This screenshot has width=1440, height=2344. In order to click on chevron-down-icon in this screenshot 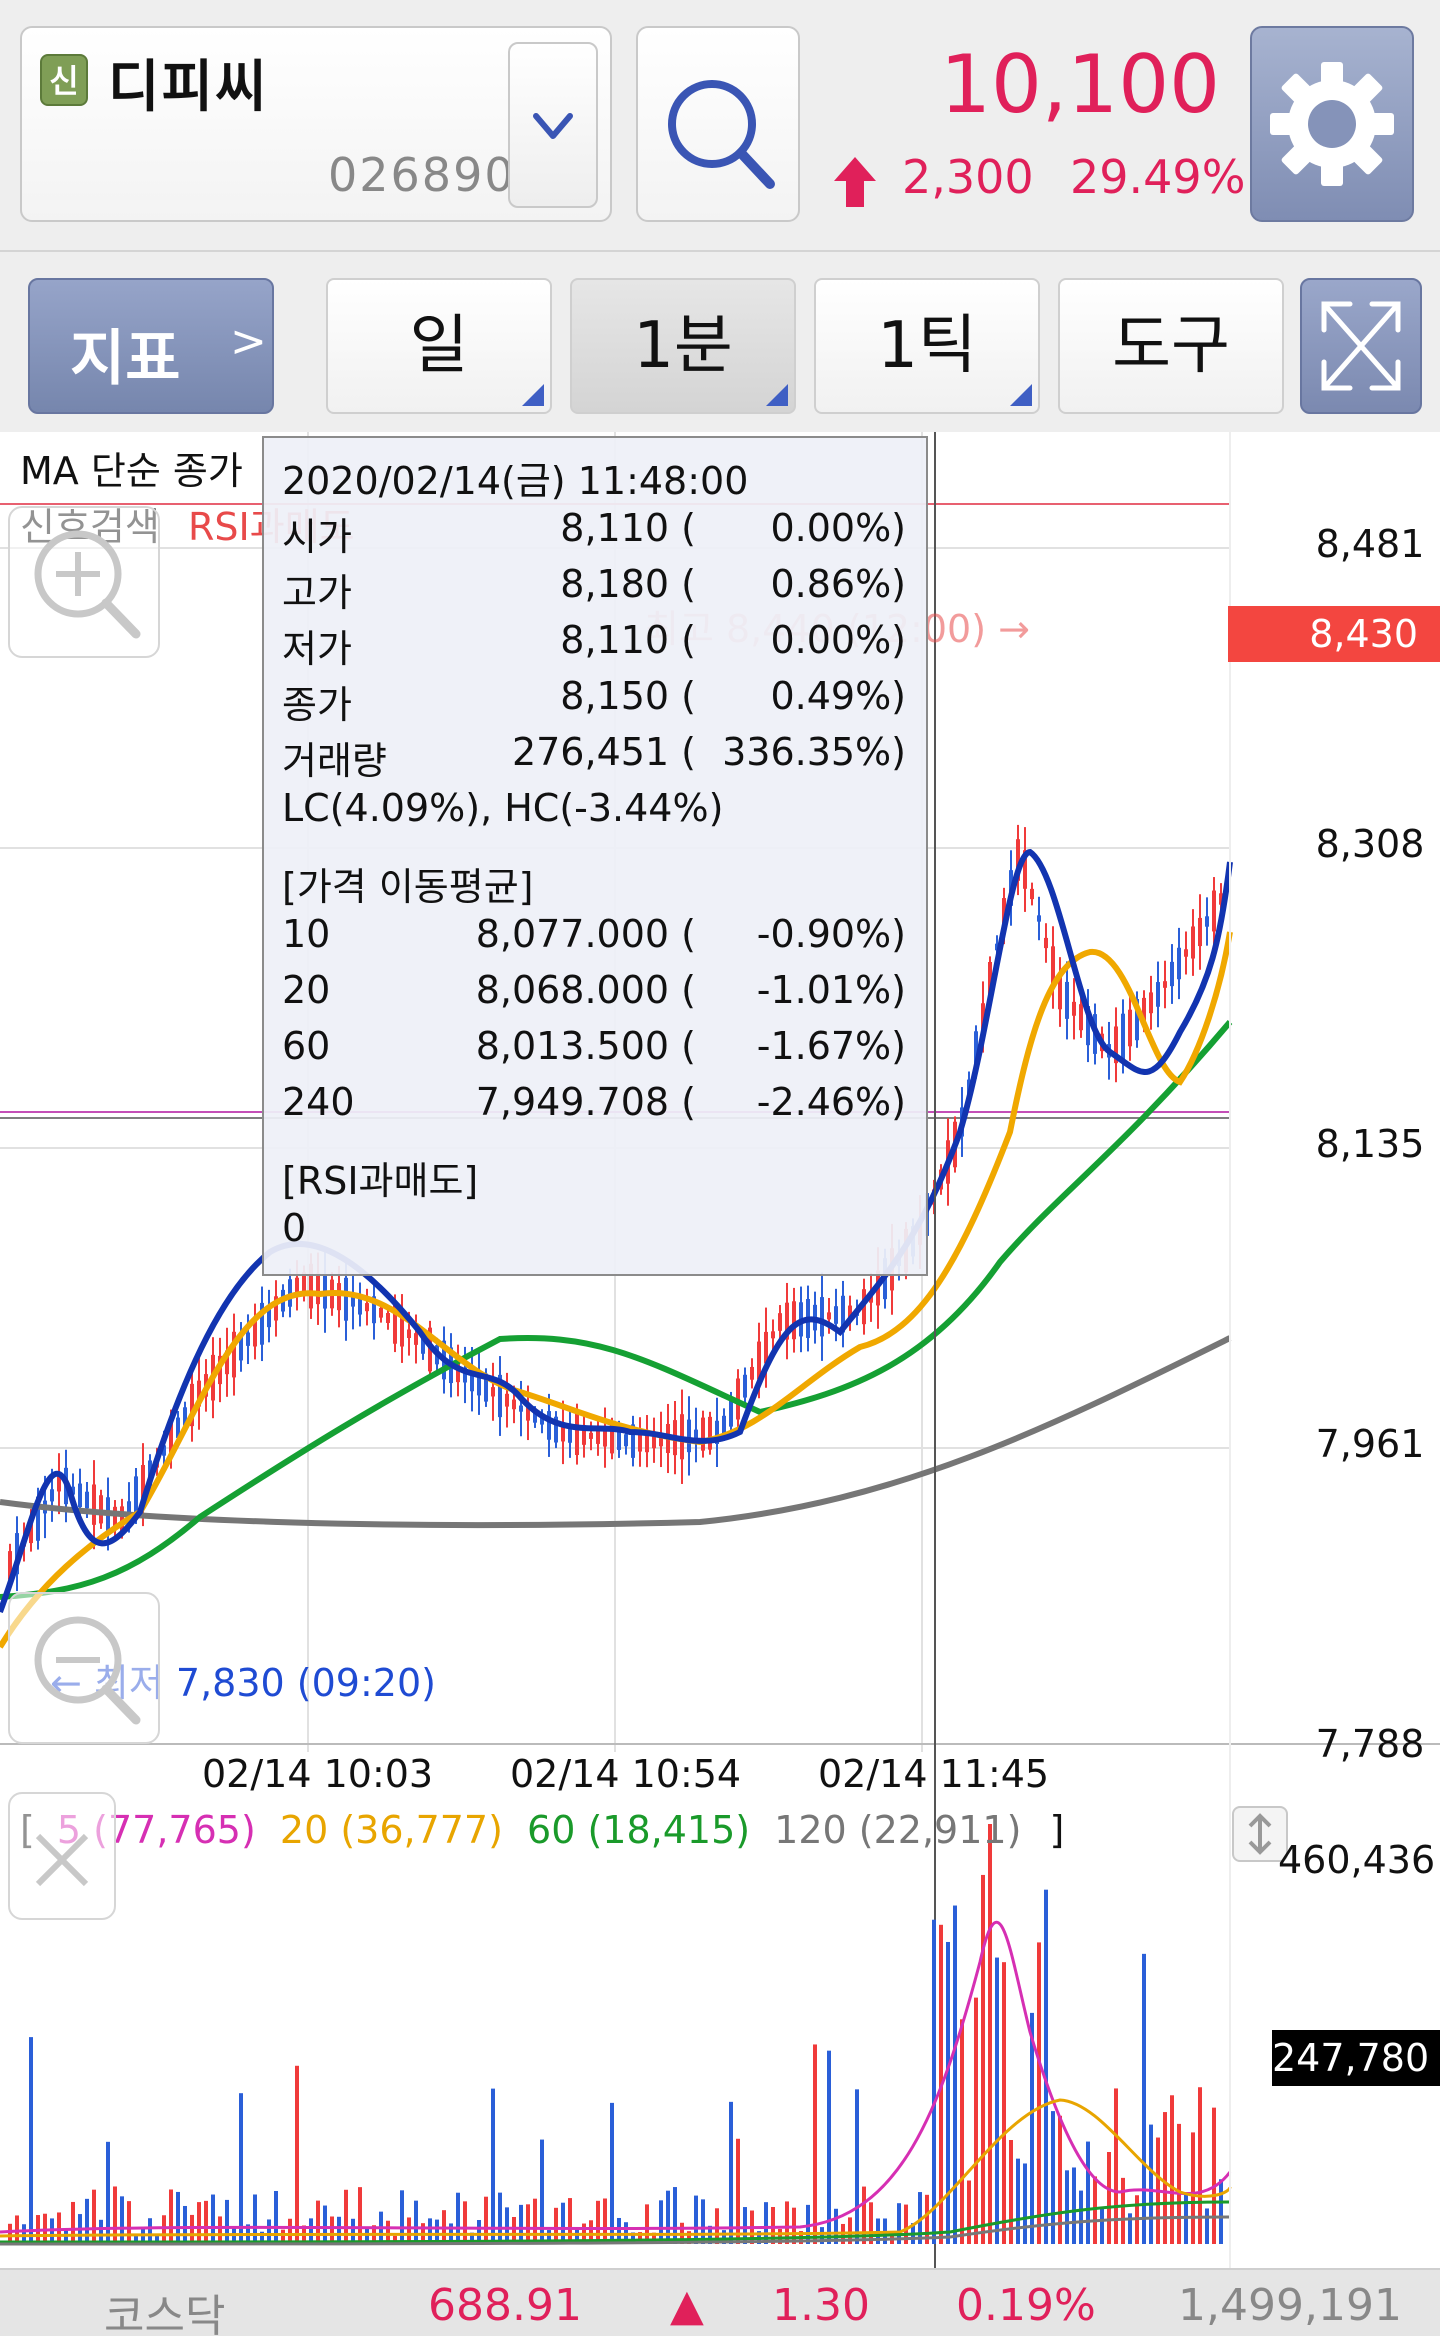, I will do `click(553, 126)`.